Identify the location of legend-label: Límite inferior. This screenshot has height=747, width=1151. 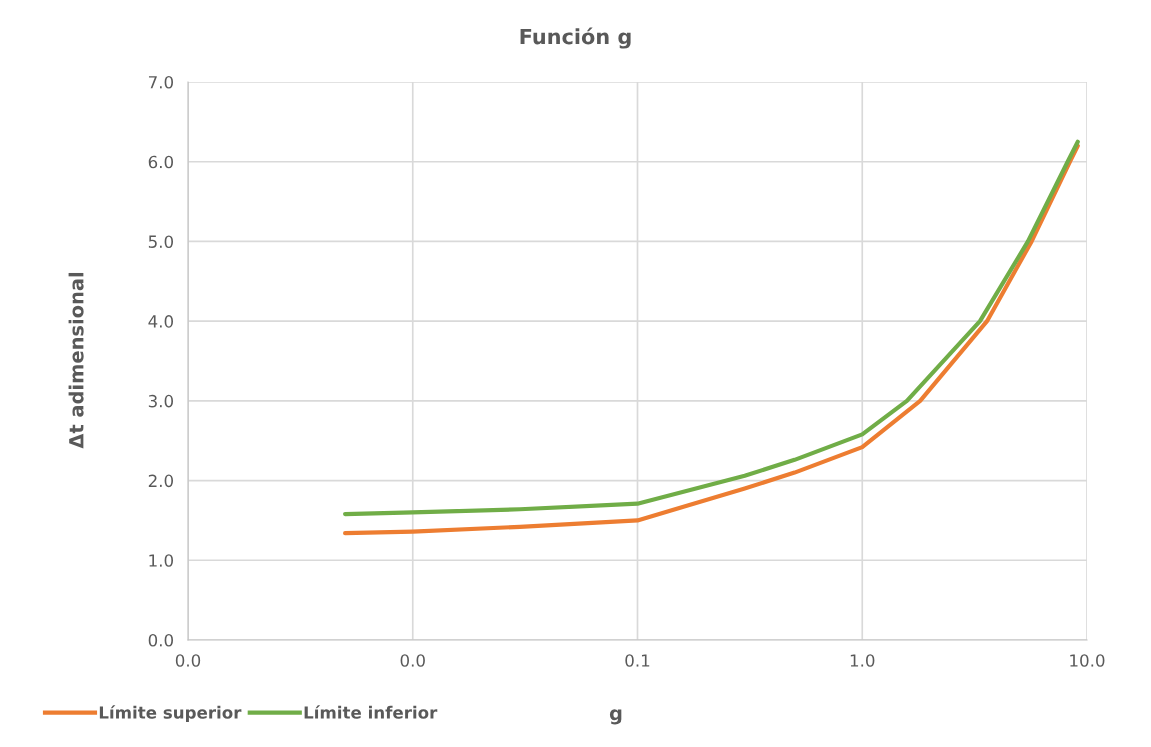
(371, 712).